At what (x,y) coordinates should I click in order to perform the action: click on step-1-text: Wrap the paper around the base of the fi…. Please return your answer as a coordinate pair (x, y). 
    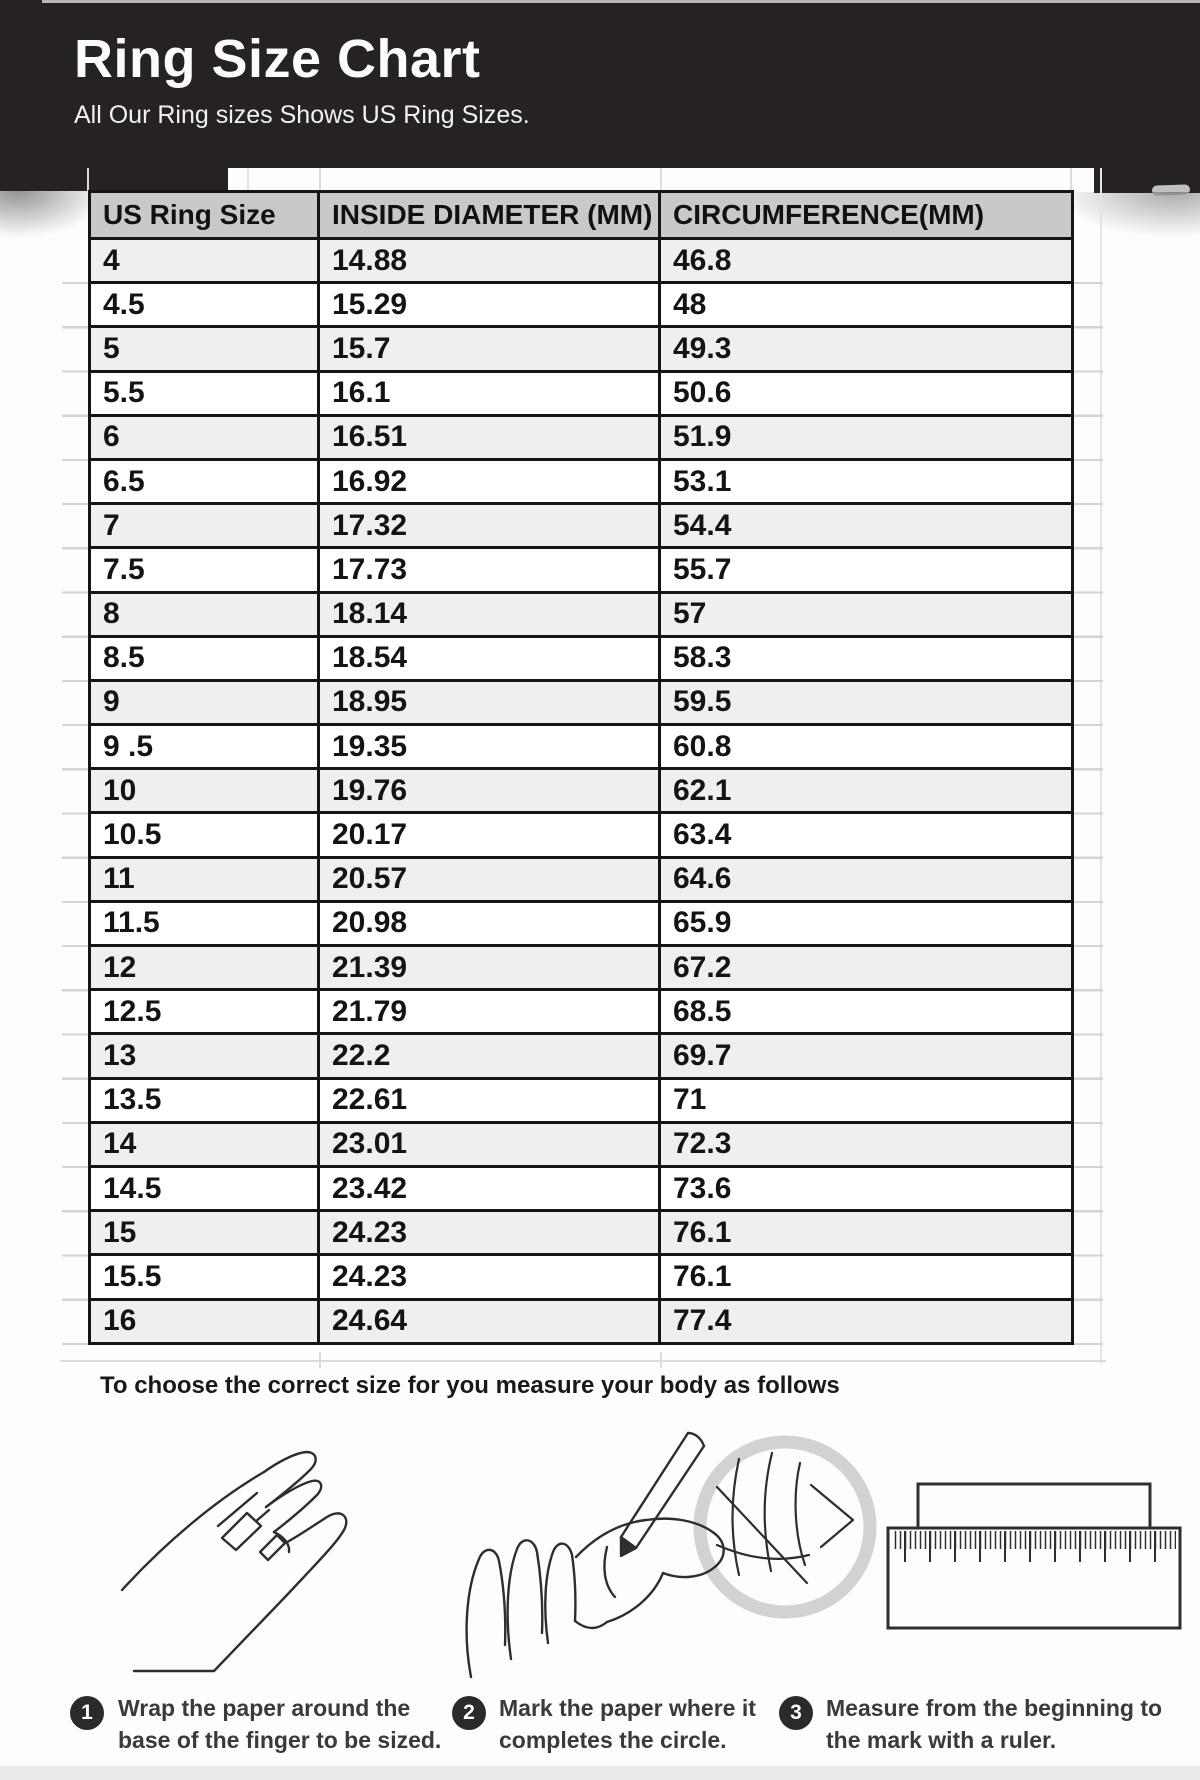
    Looking at the image, I should click on (280, 1724).